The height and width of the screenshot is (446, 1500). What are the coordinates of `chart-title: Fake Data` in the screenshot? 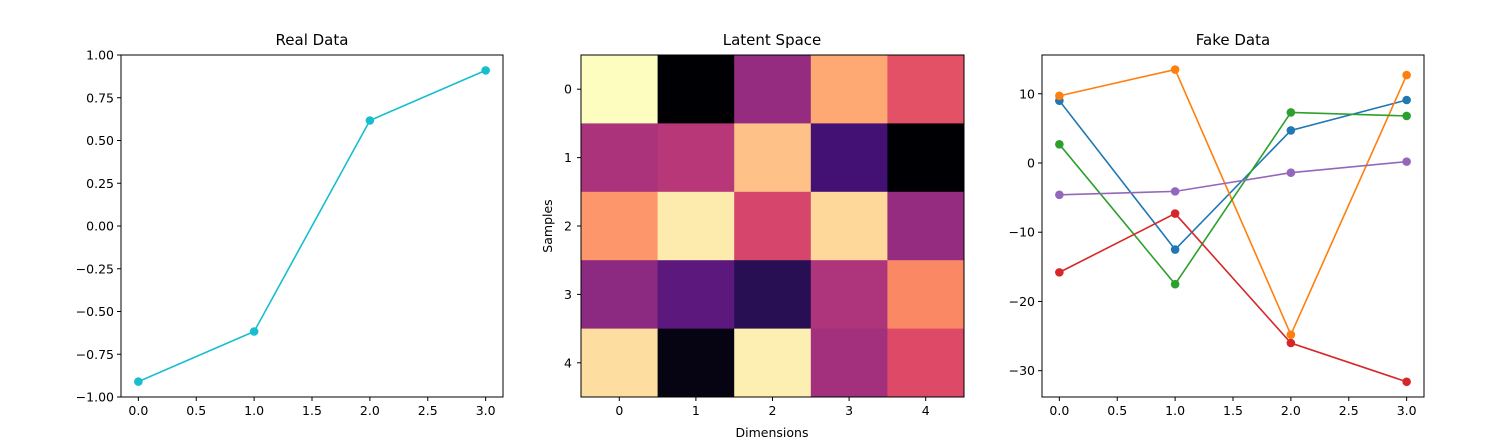 It's located at (1233, 40).